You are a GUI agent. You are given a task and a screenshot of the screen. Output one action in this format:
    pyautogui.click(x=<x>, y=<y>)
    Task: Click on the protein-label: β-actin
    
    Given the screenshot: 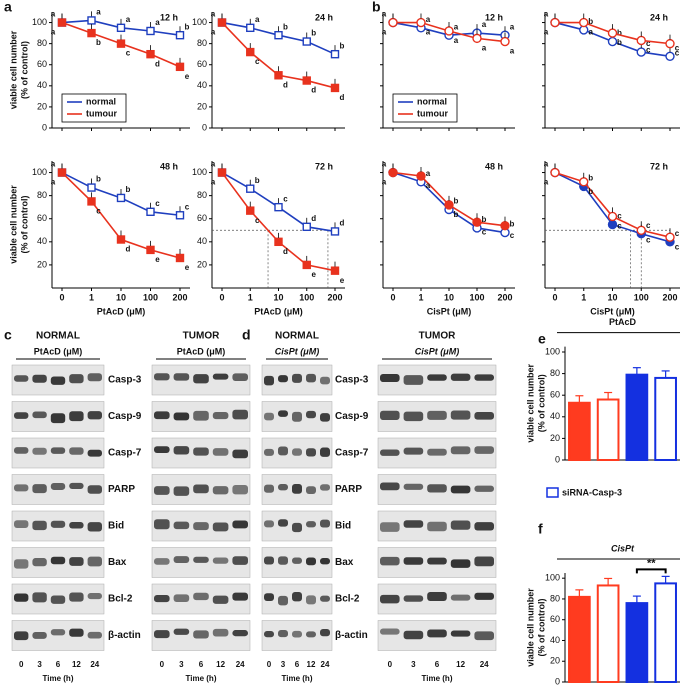 What is the action you would take?
    pyautogui.click(x=124, y=635)
    